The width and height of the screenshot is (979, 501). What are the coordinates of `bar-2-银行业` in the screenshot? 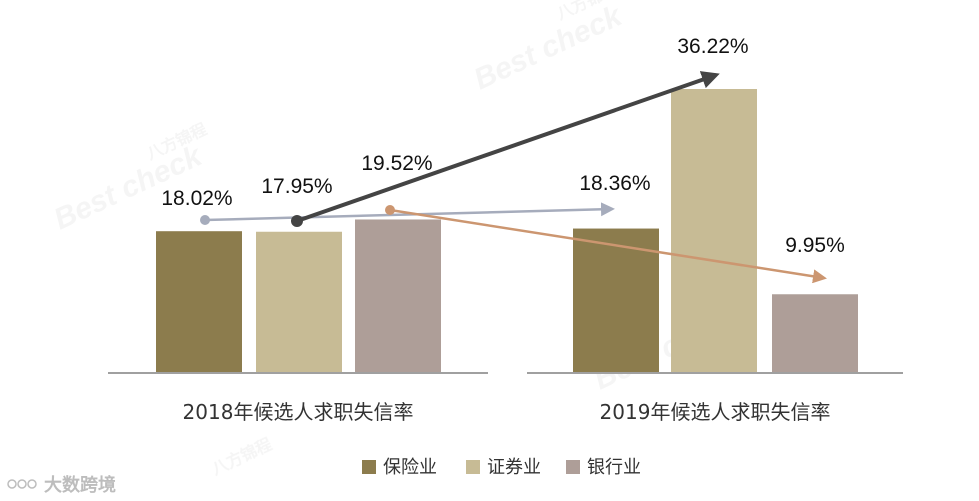 It's located at (815, 333).